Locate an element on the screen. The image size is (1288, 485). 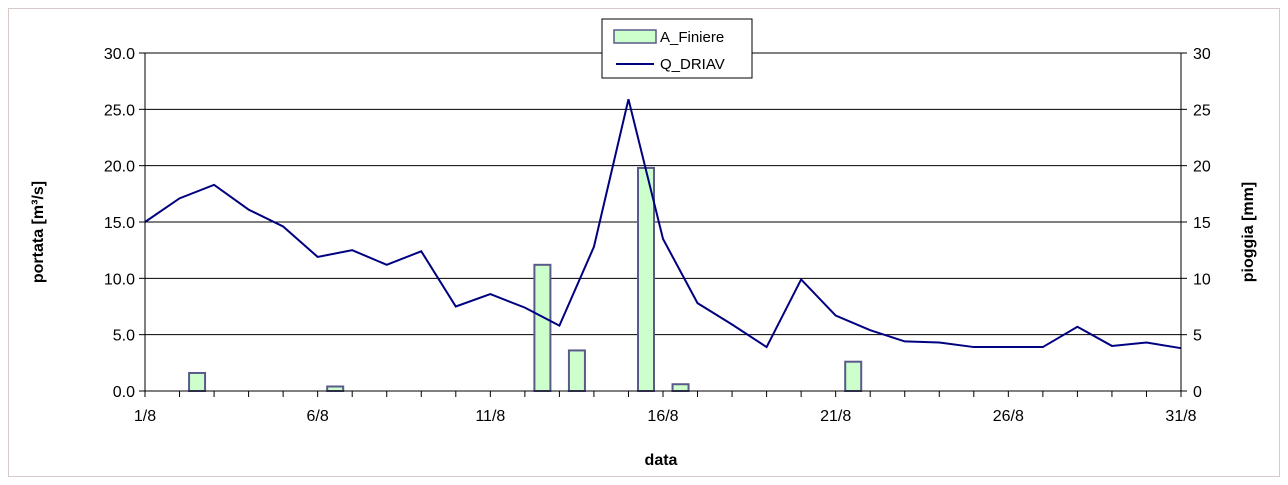
x-axis-ticks: 1/8 6/8 11/8 16/8 21/8 26/8 31/8 is located at coordinates (665, 408).